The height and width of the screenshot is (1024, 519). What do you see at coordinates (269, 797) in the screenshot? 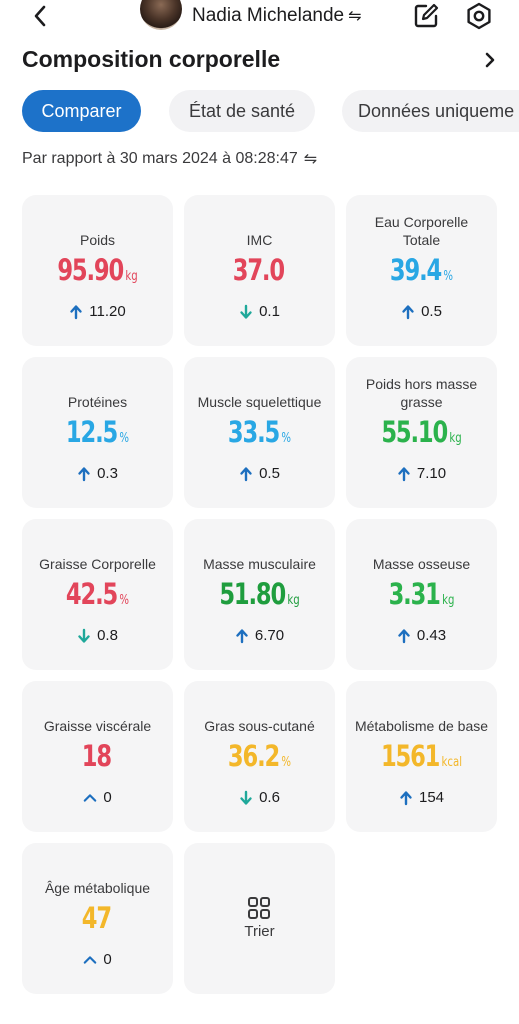
I see `metric-delta-value: 0.6` at bounding box center [269, 797].